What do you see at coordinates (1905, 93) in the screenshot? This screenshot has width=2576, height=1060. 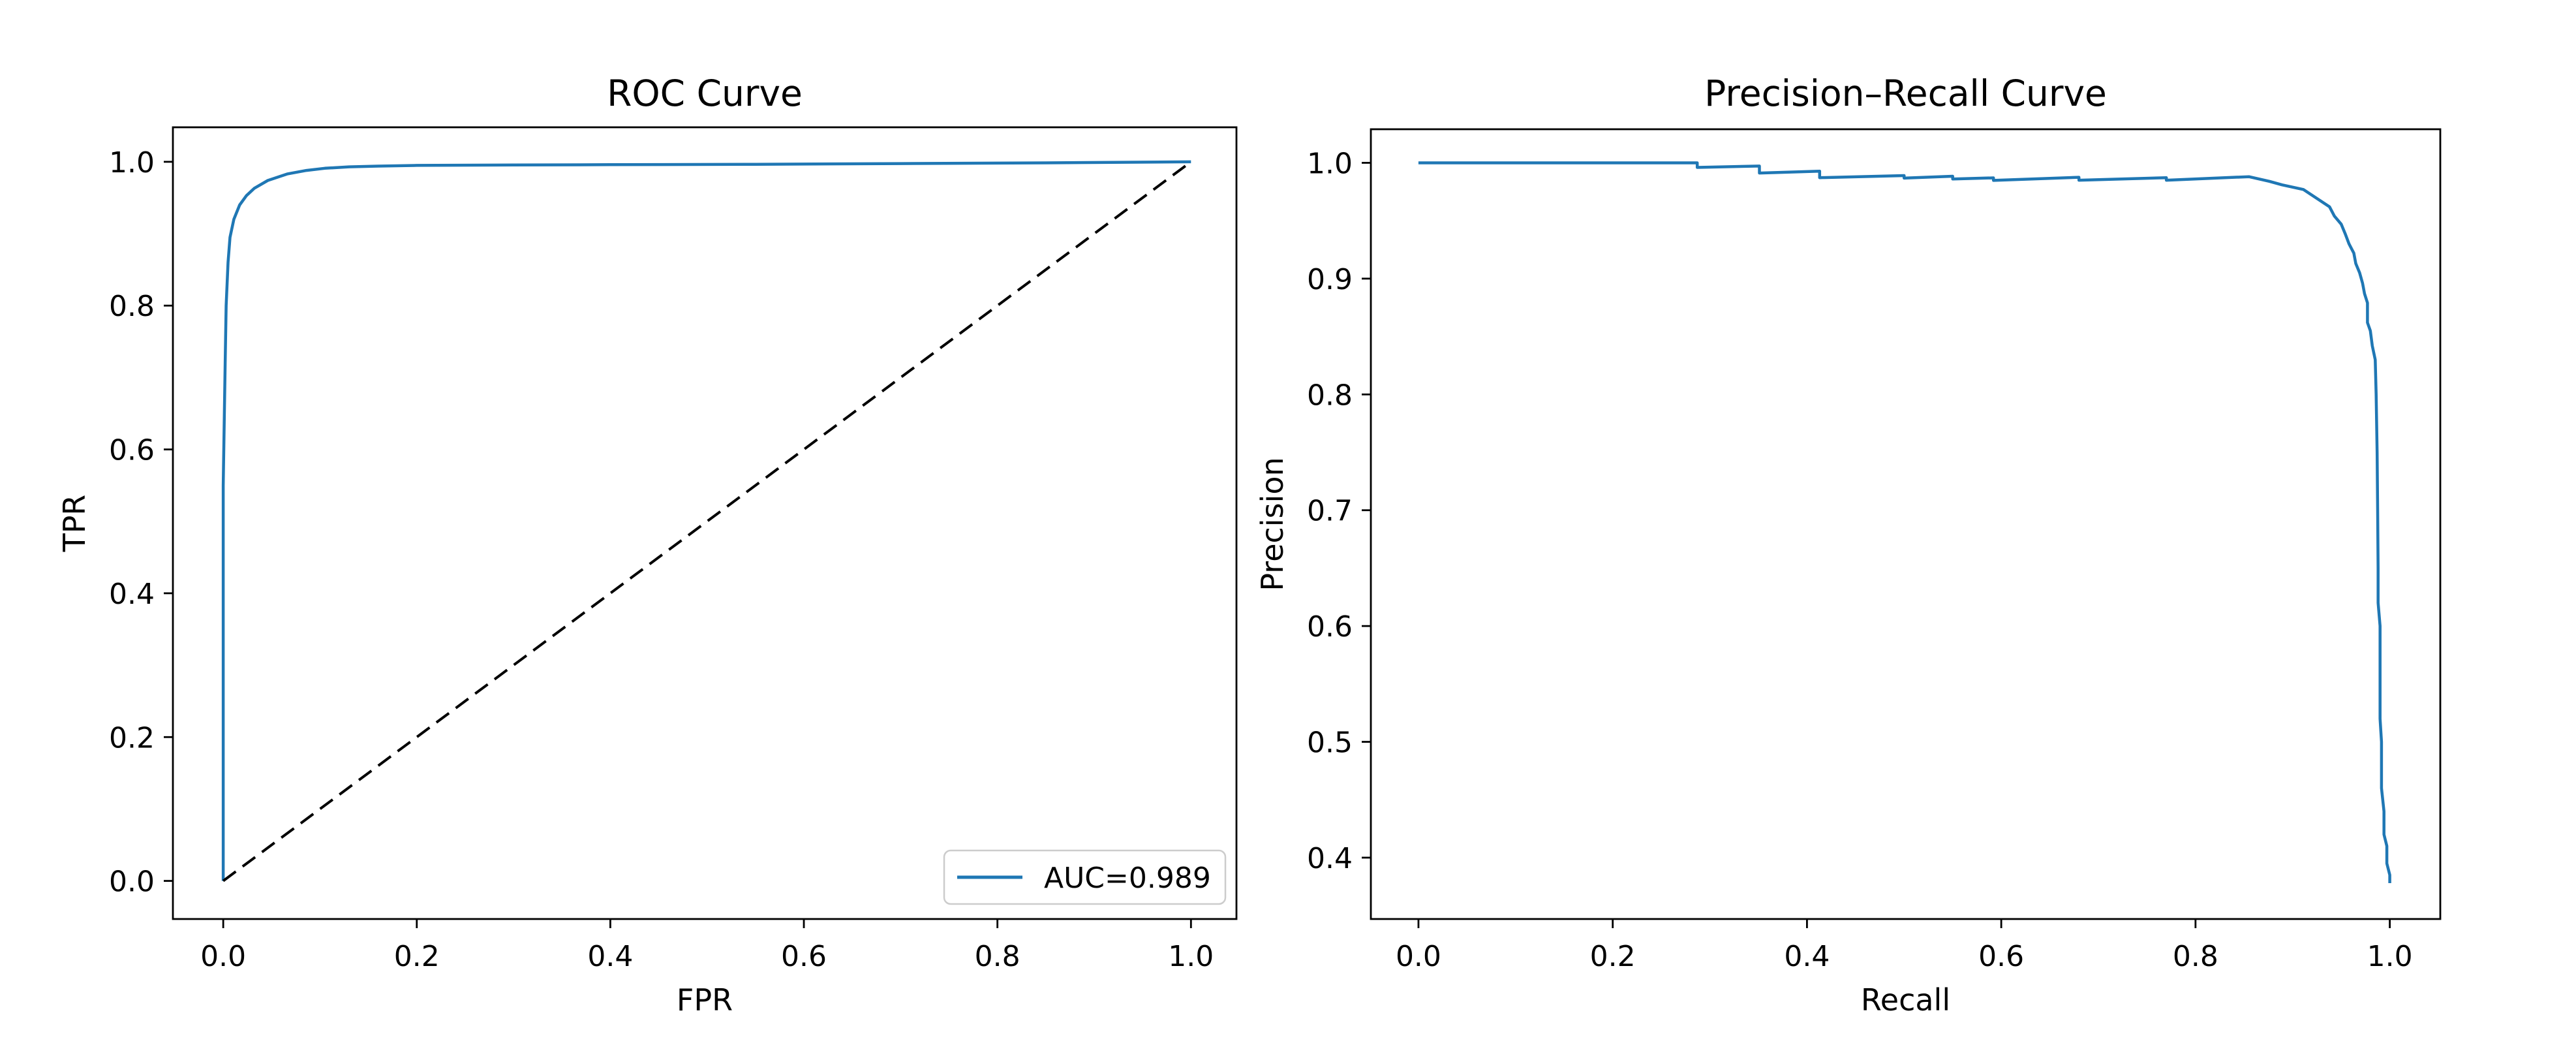 I see `pr-title: Precision–Recall Curve` at bounding box center [1905, 93].